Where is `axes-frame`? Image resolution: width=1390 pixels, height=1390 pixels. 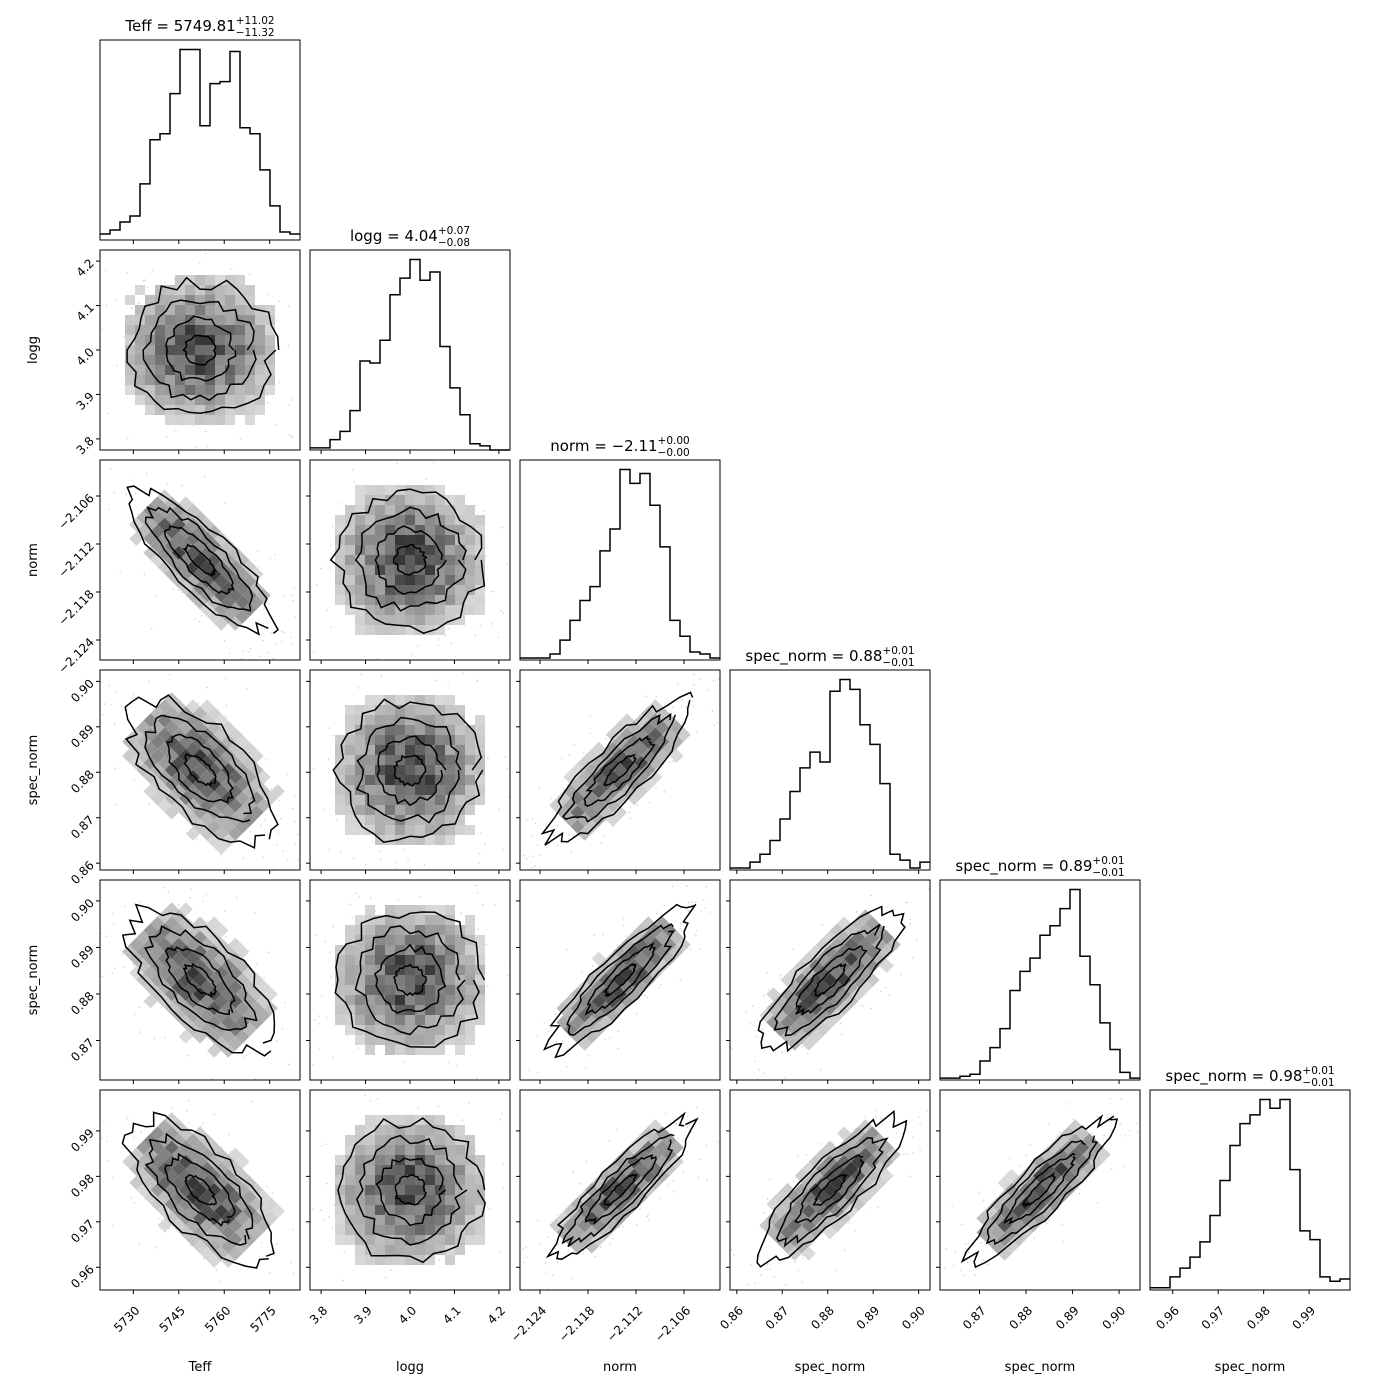 axes-frame is located at coordinates (200, 770).